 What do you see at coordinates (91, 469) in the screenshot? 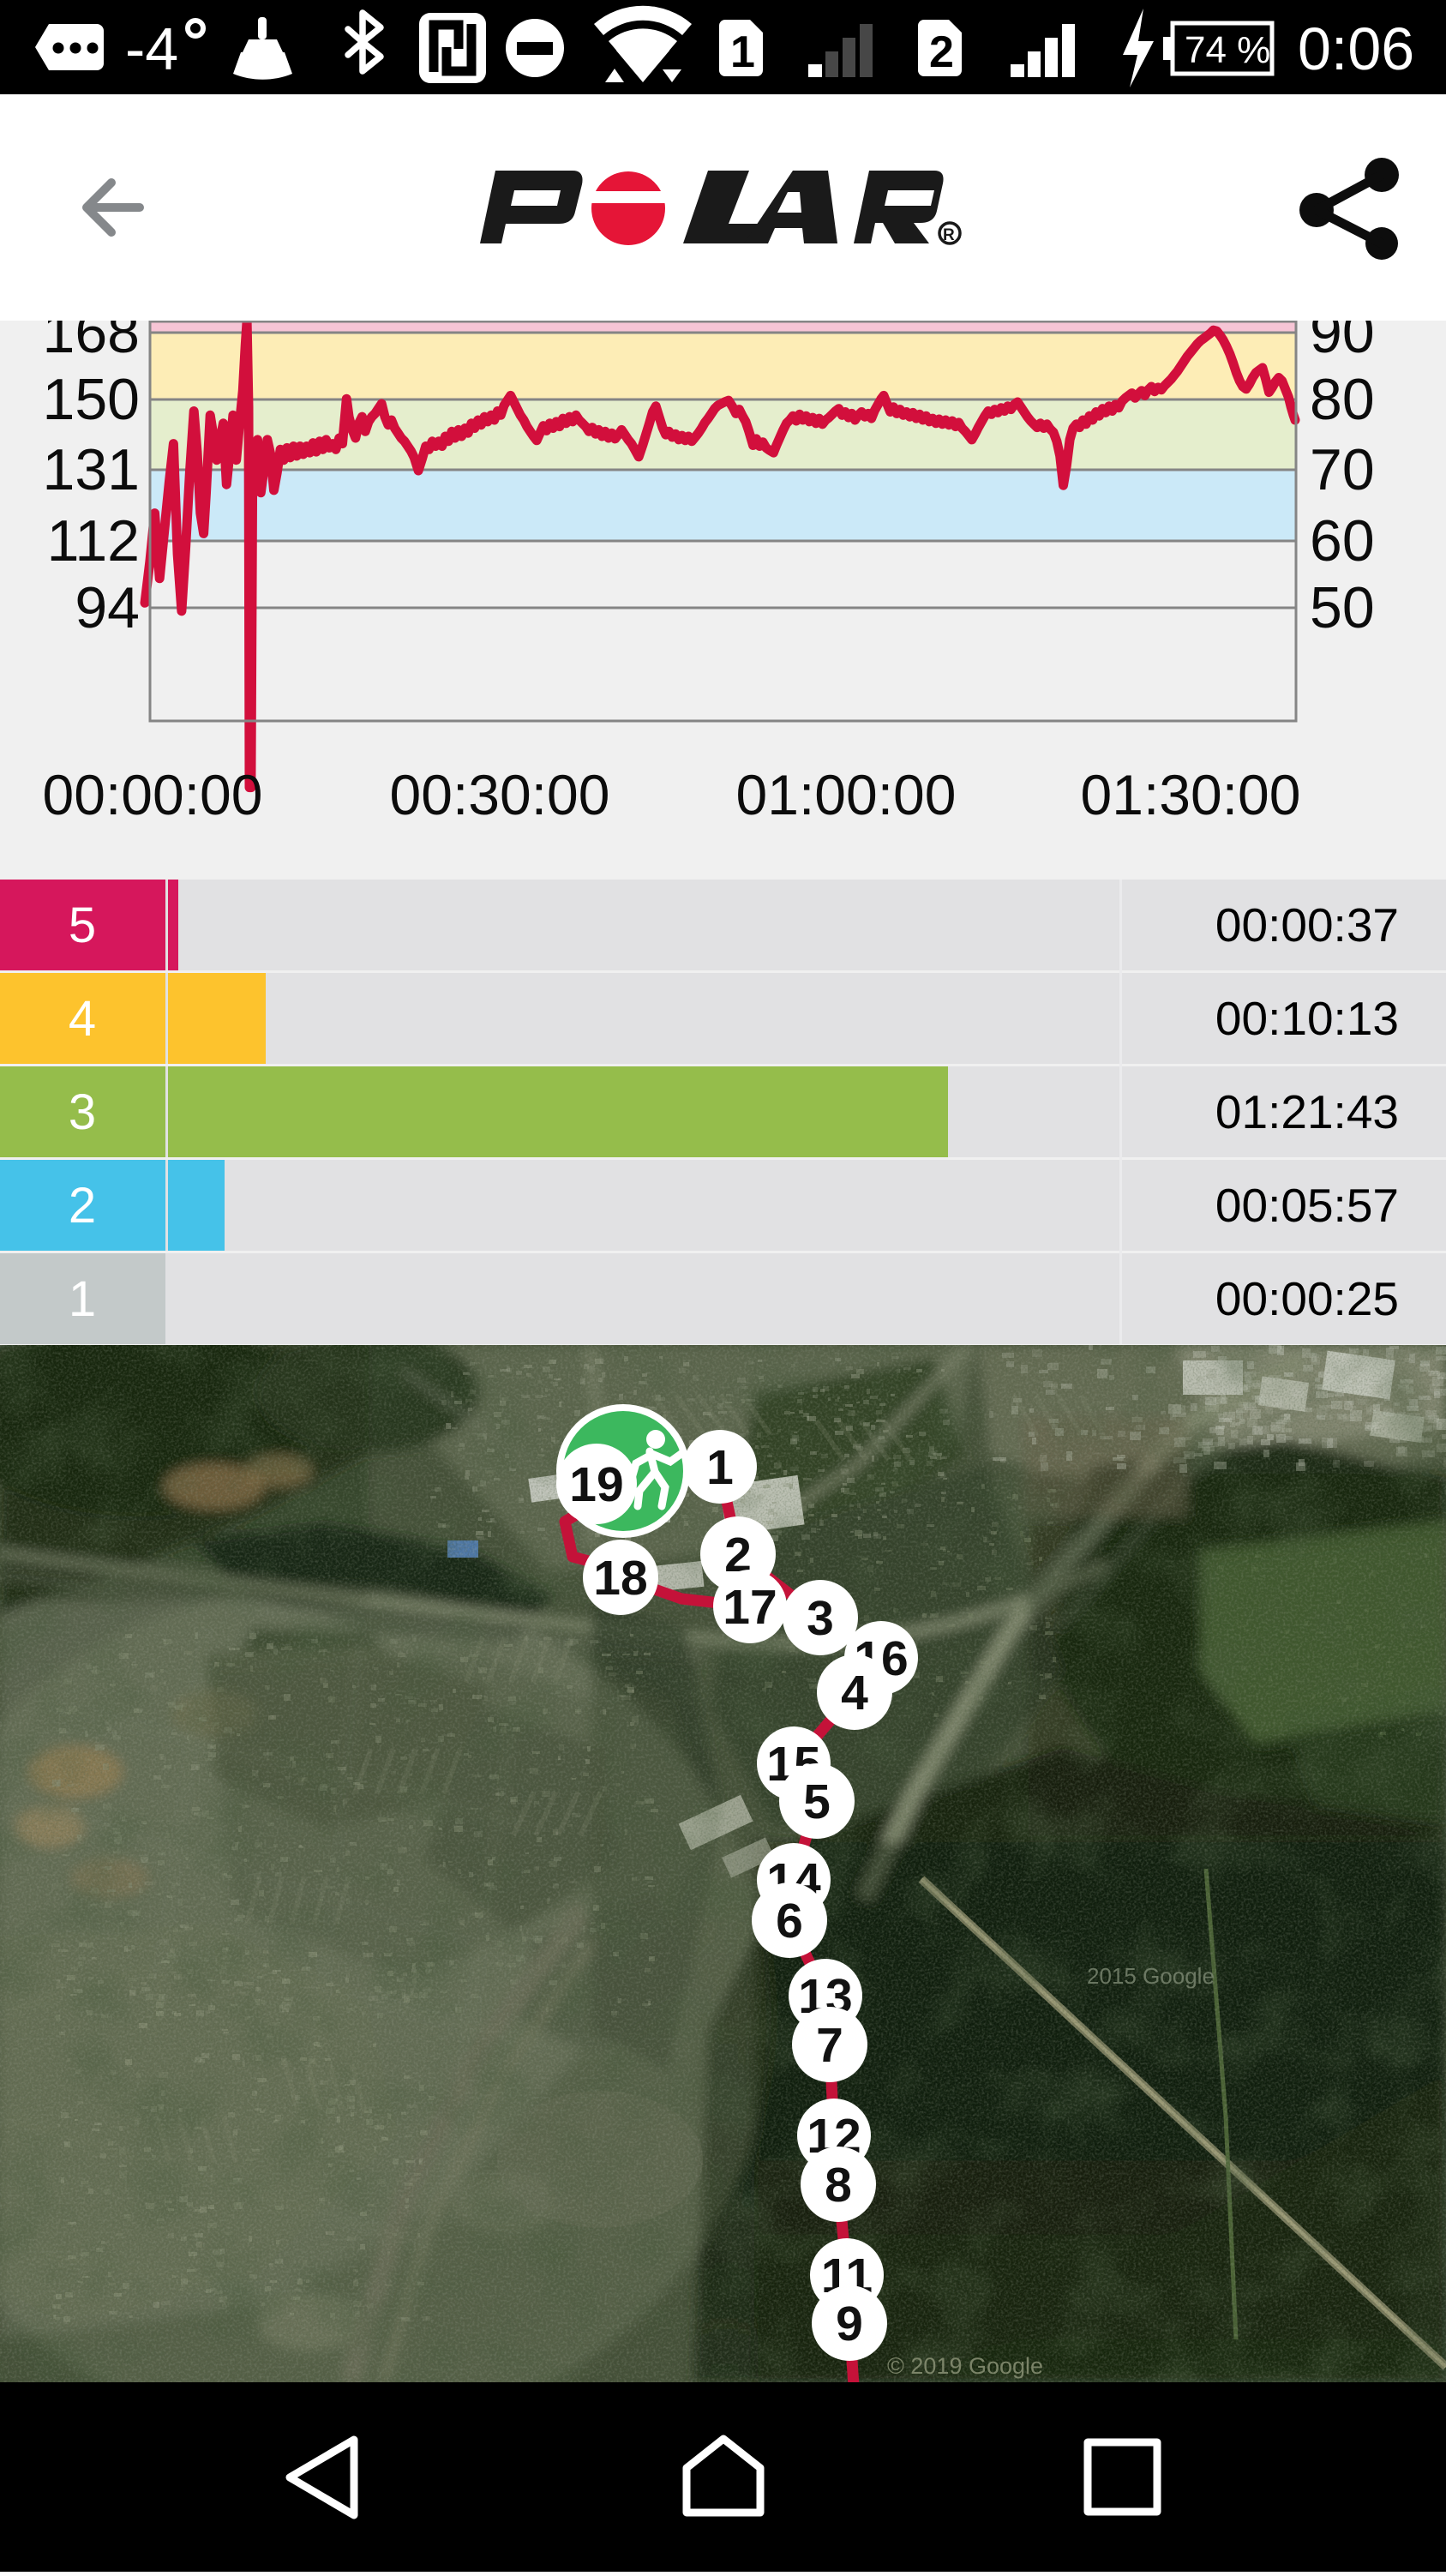
I see `svg-text: 131` at bounding box center [91, 469].